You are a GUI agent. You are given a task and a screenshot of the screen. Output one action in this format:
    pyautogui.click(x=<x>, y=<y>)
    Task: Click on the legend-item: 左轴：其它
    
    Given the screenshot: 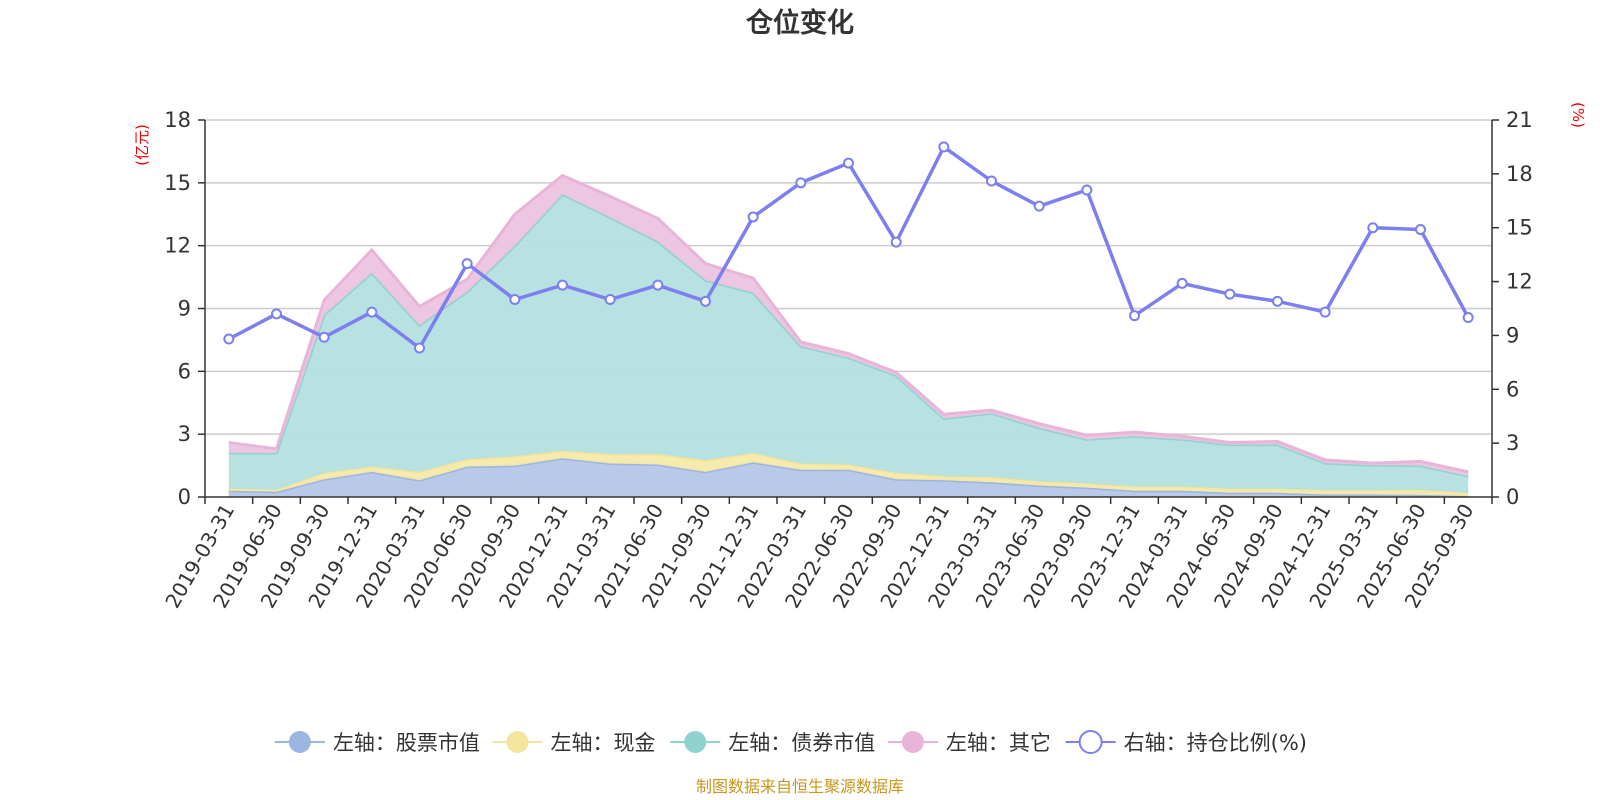 What is the action you would take?
    pyautogui.click(x=969, y=743)
    